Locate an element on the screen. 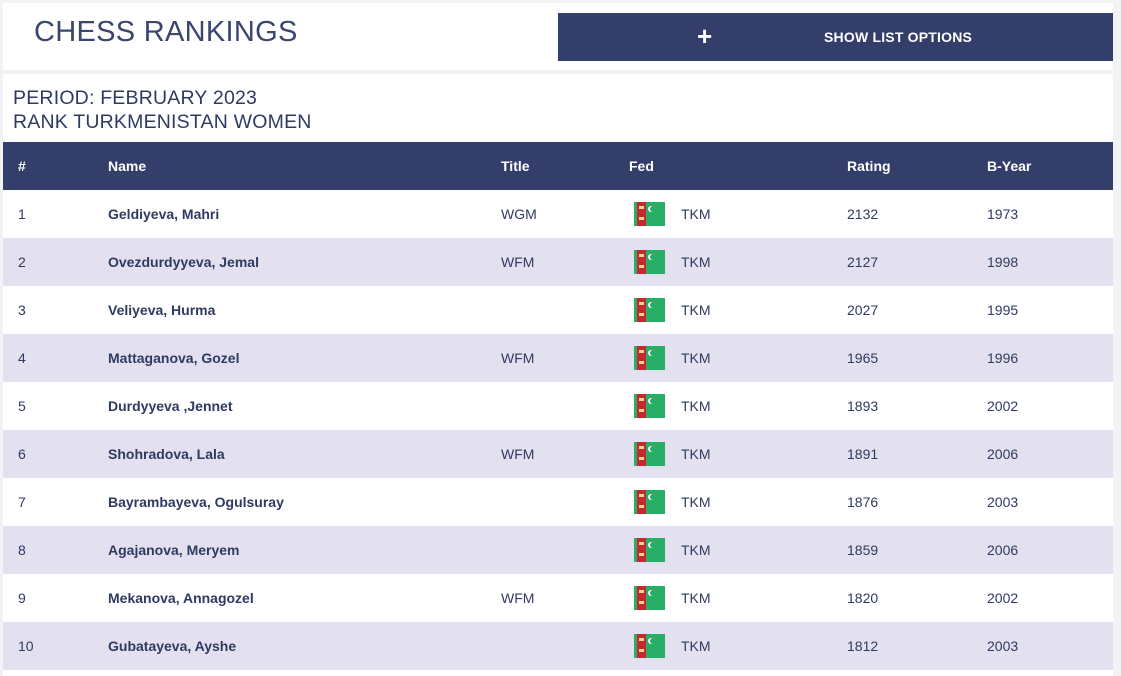  table-row: 6 Shohradova, Lala WFM TKM 1891 2006 is located at coordinates (558, 454).